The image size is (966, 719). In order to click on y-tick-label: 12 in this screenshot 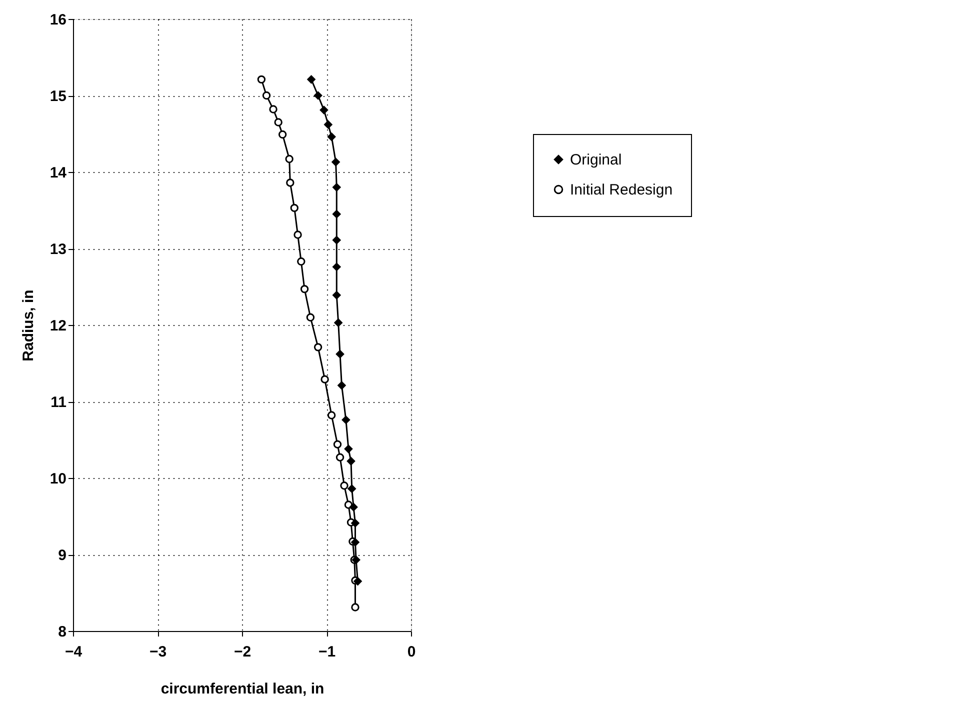, I will do `click(58, 326)`.